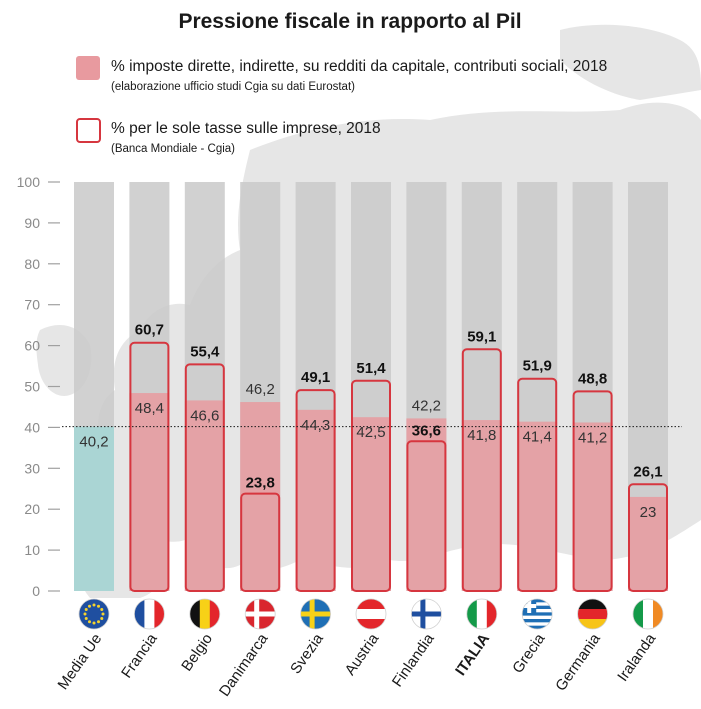 The width and height of the screenshot is (701, 709). What do you see at coordinates (29, 182) in the screenshot?
I see `y-tick-label: 100` at bounding box center [29, 182].